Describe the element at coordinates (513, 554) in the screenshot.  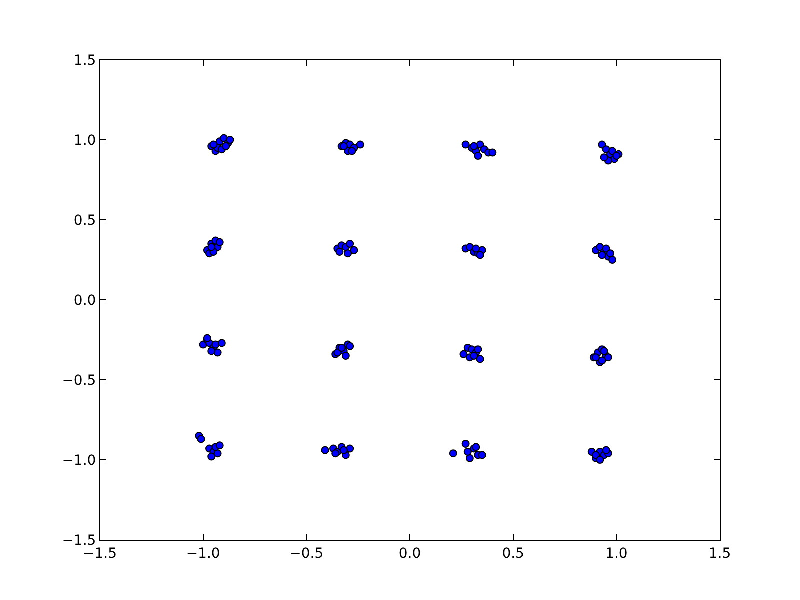
I see `x-tick-label: 0.5` at that location.